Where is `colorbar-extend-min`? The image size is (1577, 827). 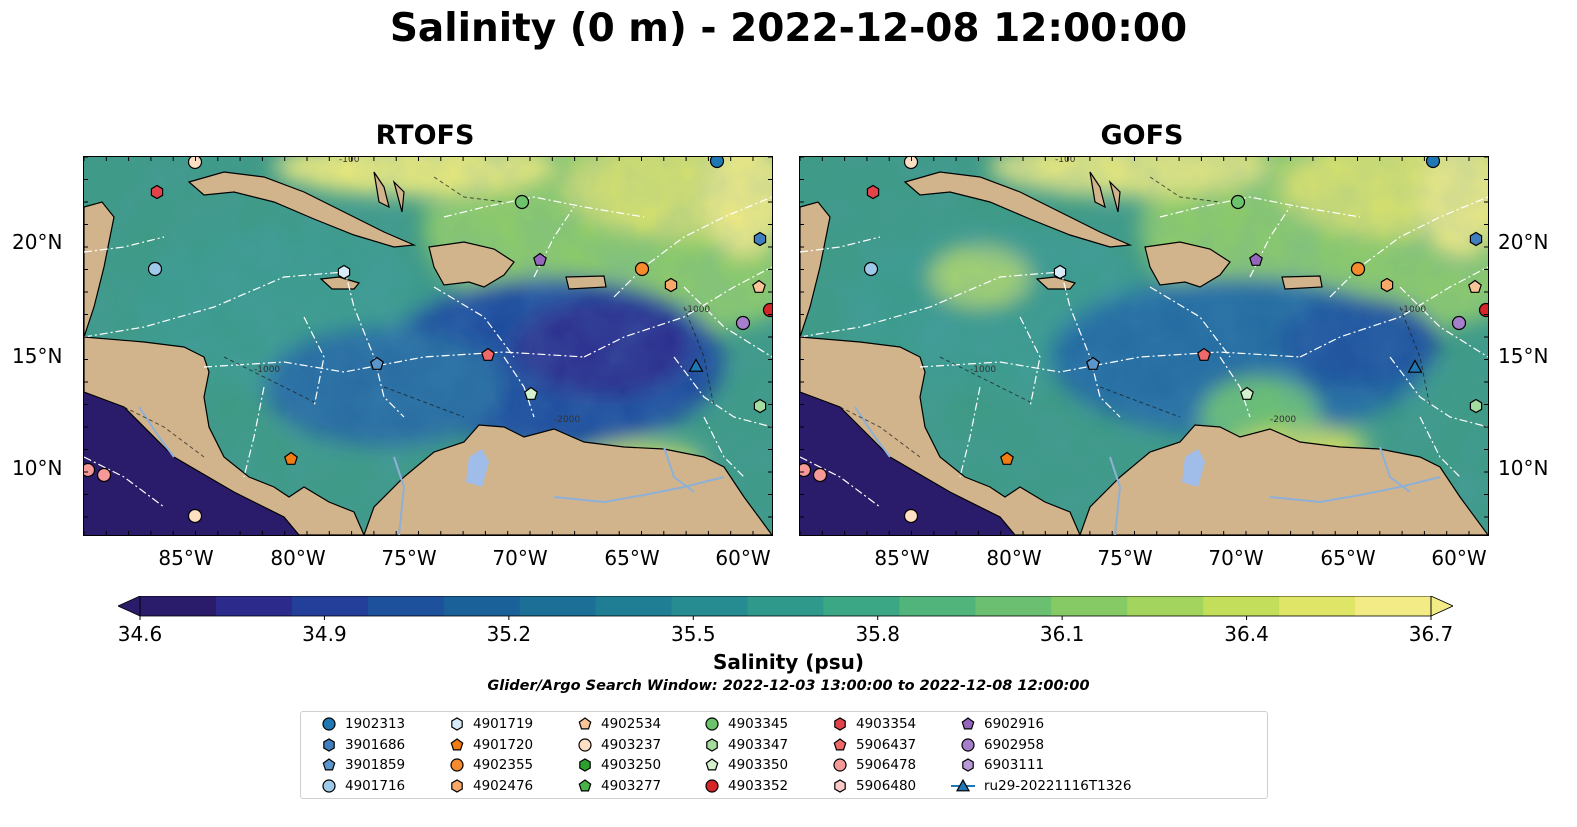
colorbar-extend-min is located at coordinates (129, 606).